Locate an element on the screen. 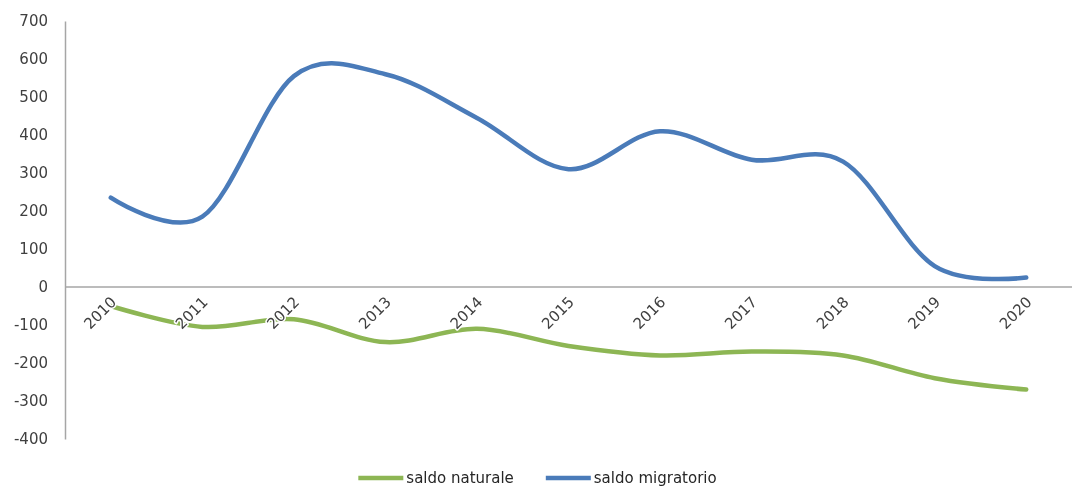  y-tick-label: -200 is located at coordinates (30, 363).